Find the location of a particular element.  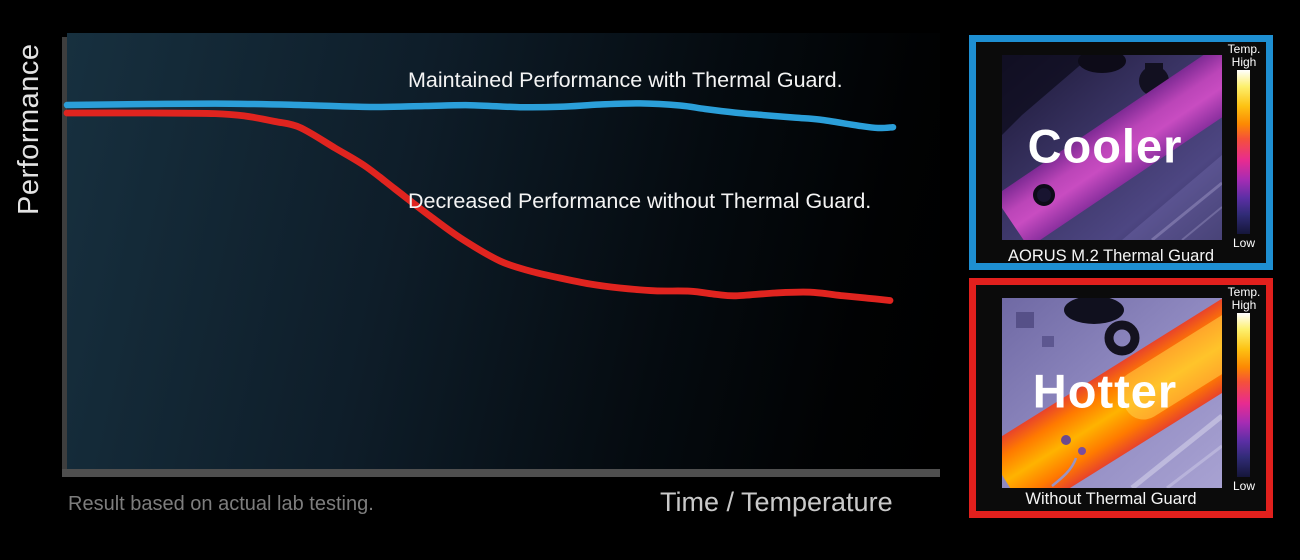

screw-silhouette is located at coordinates (1102, 64).